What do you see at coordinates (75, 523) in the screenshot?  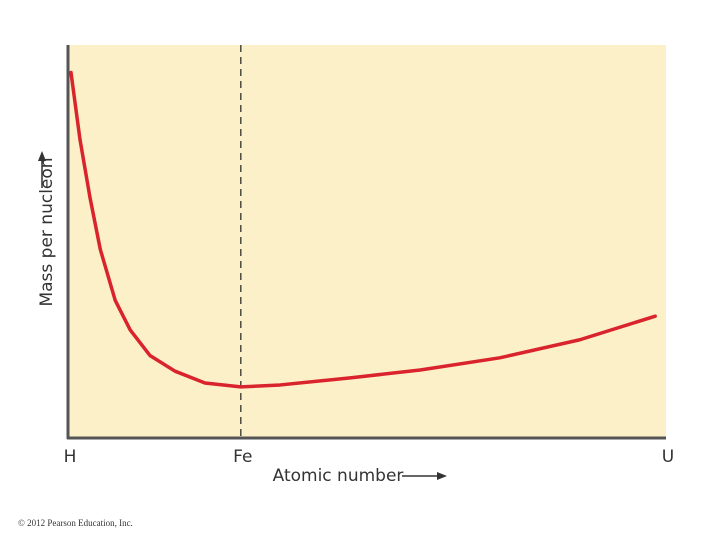 I see `copyright: © 2012 Pearson Education, Inc.` at bounding box center [75, 523].